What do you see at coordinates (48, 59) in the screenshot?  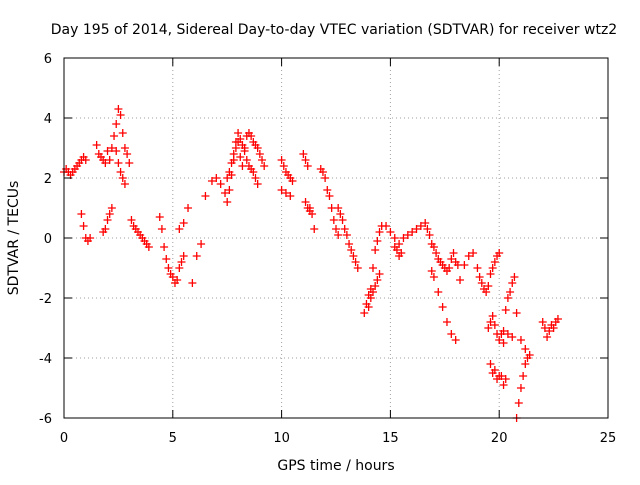 I see `y-tick-label: 6` at bounding box center [48, 59].